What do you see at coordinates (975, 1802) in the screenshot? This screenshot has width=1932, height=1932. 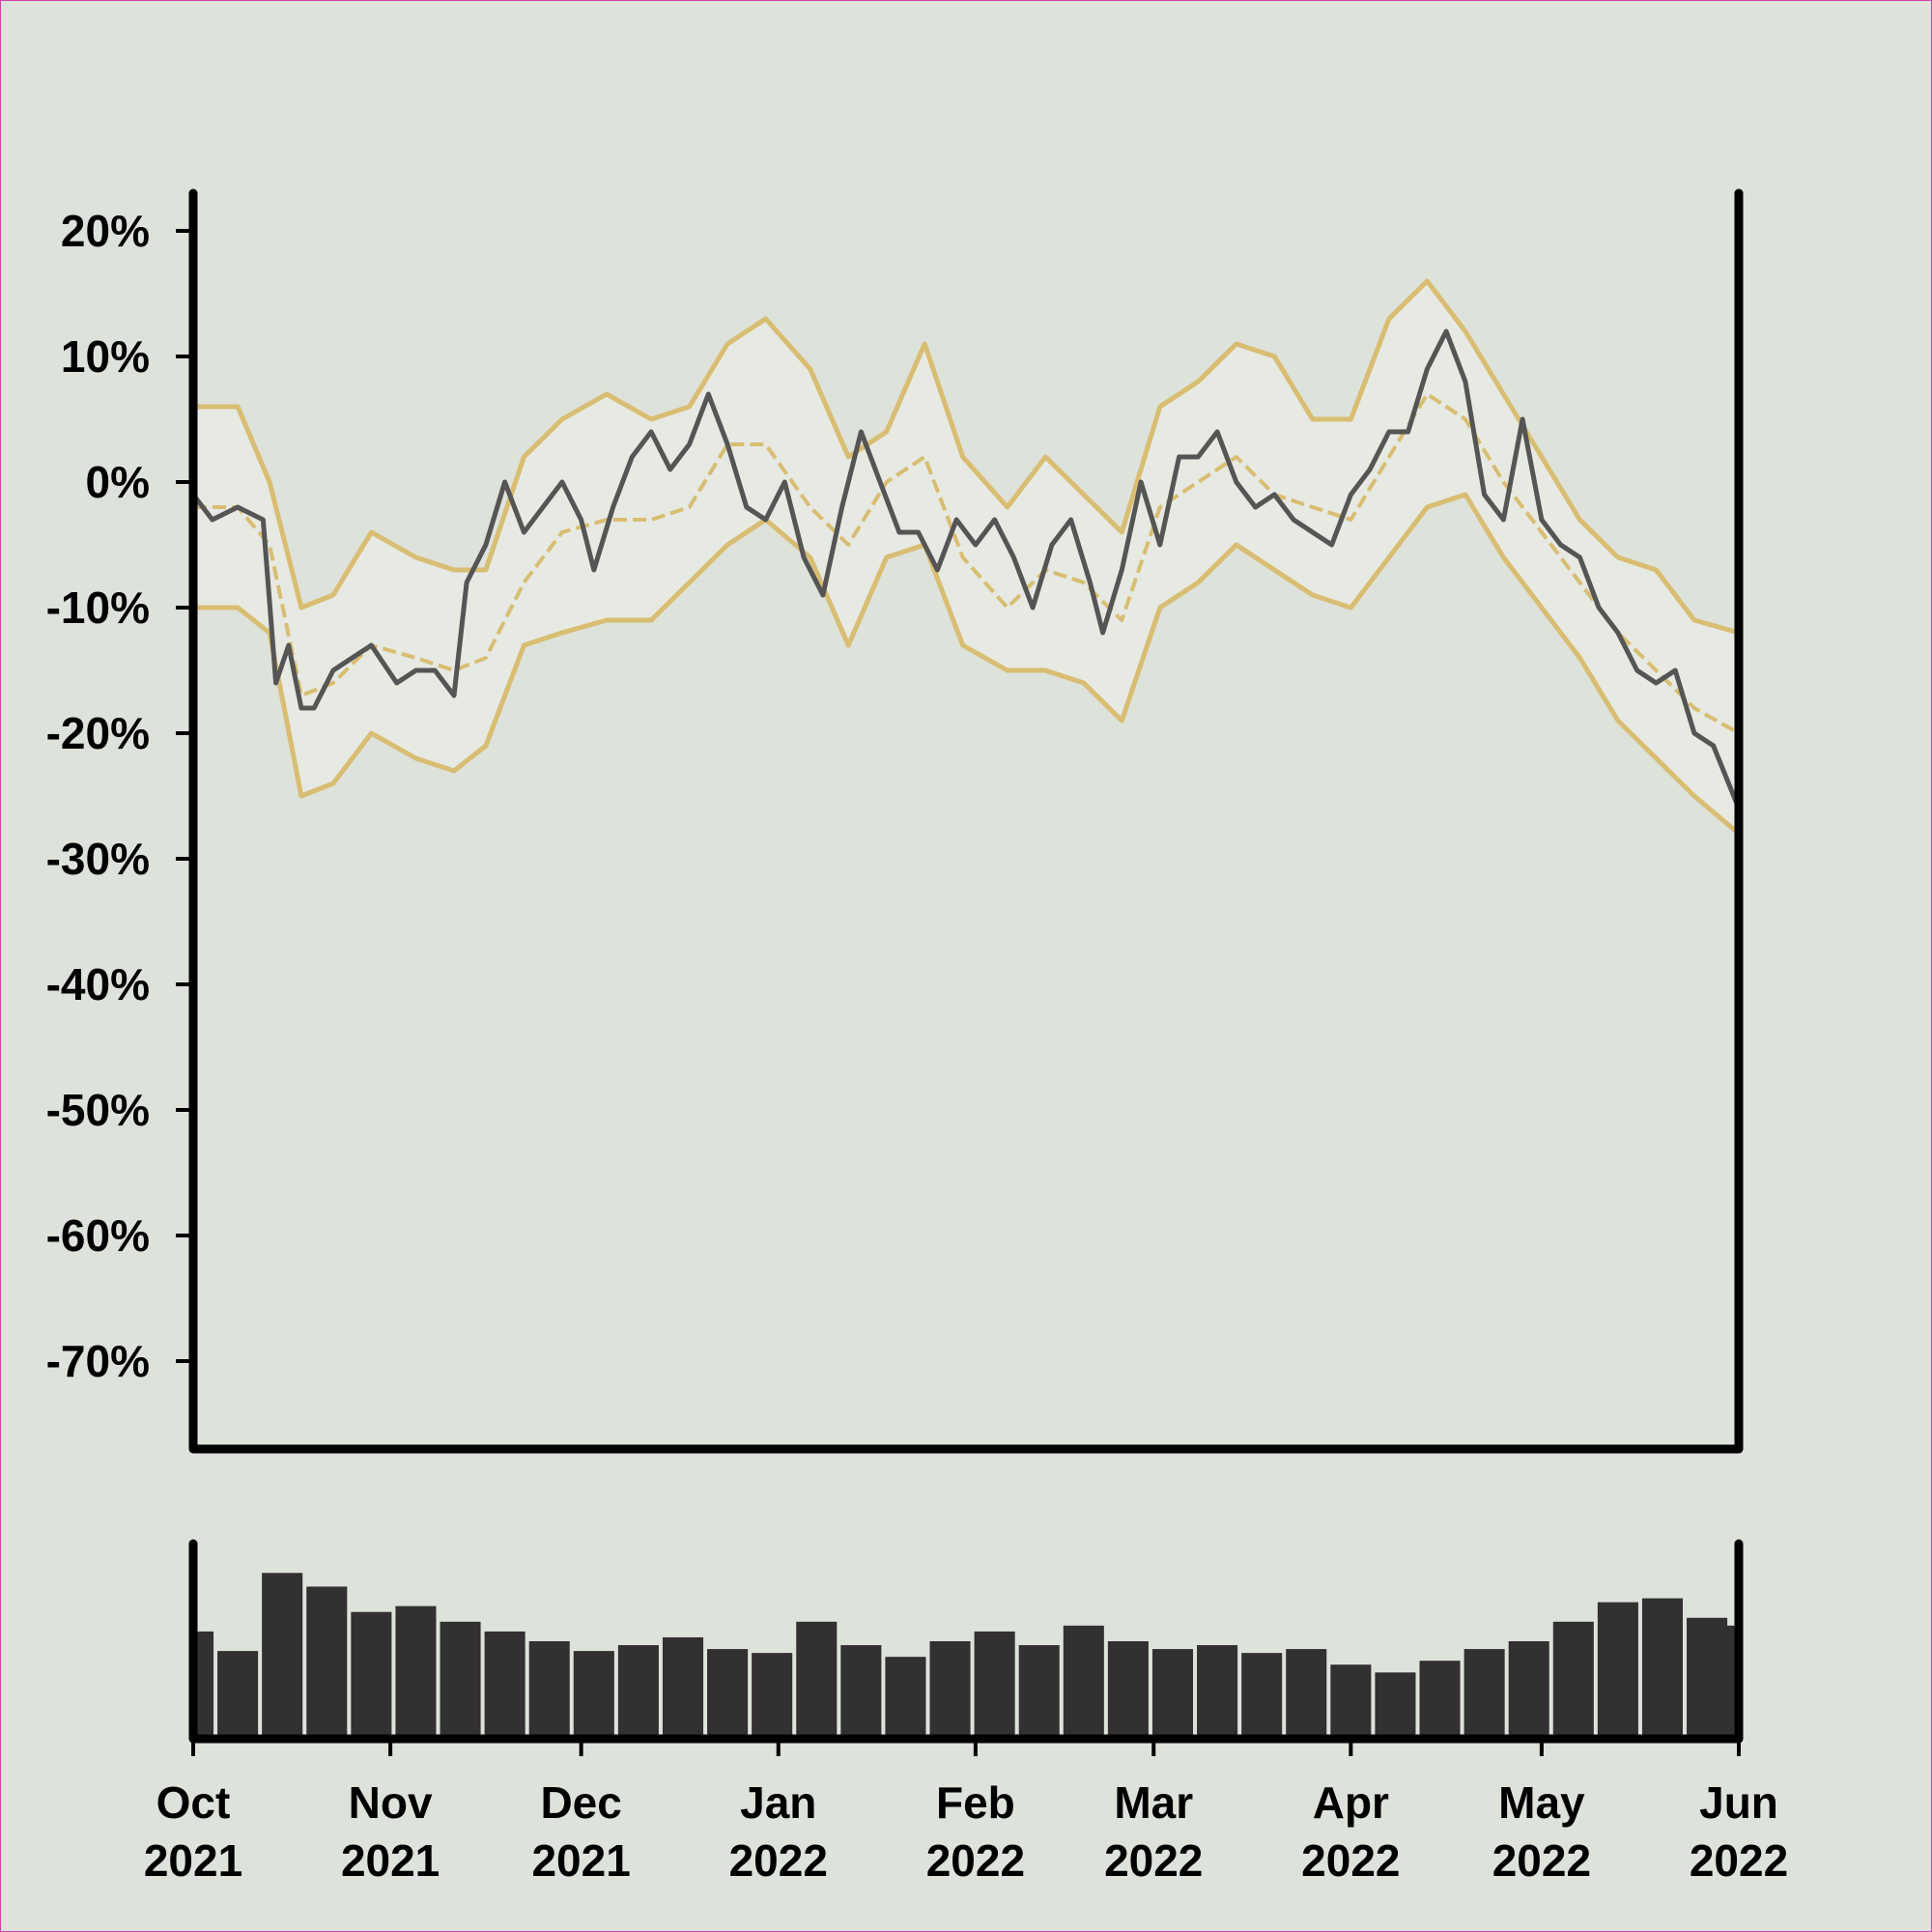 I see `x-tick-month-label: Feb` at bounding box center [975, 1802].